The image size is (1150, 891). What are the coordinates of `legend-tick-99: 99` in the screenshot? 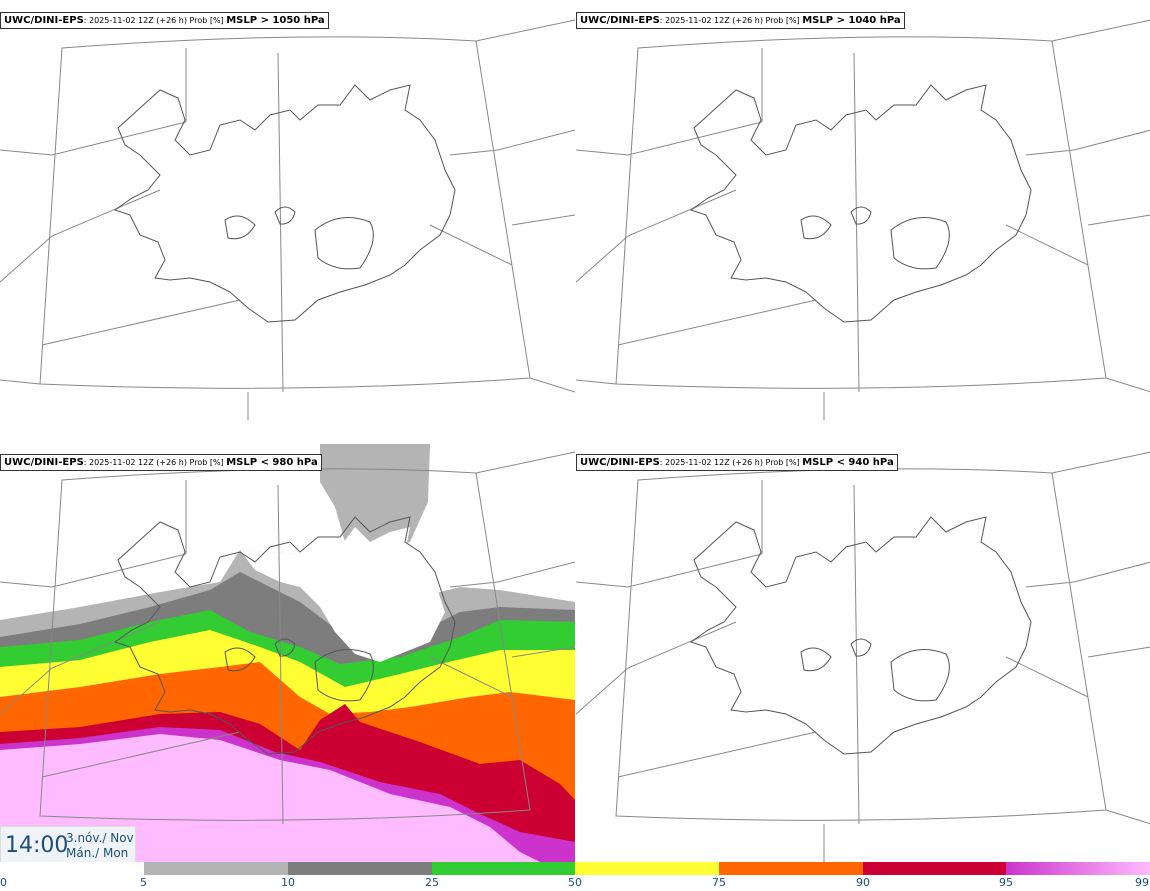 It's located at (1142, 882).